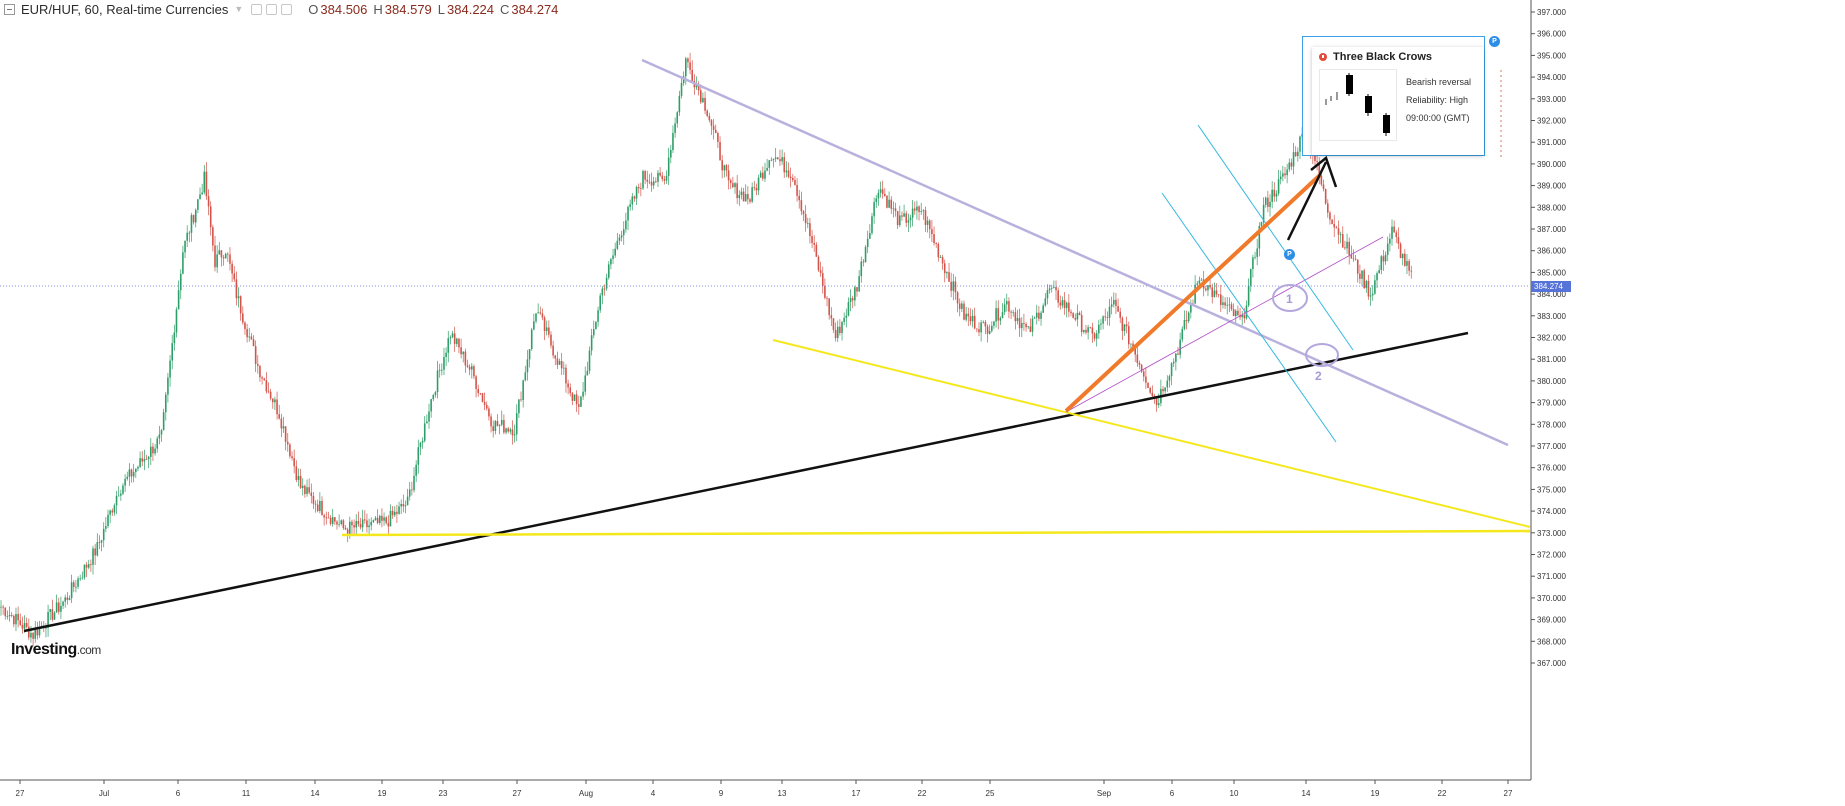  I want to click on close-icon, so click(287, 9).